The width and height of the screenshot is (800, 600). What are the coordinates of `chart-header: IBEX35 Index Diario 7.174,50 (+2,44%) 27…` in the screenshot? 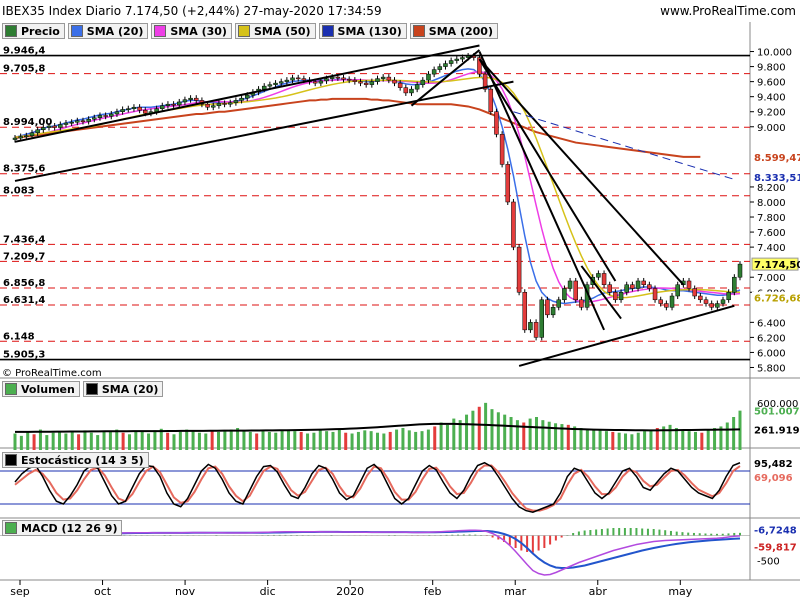 It's located at (400, 11).